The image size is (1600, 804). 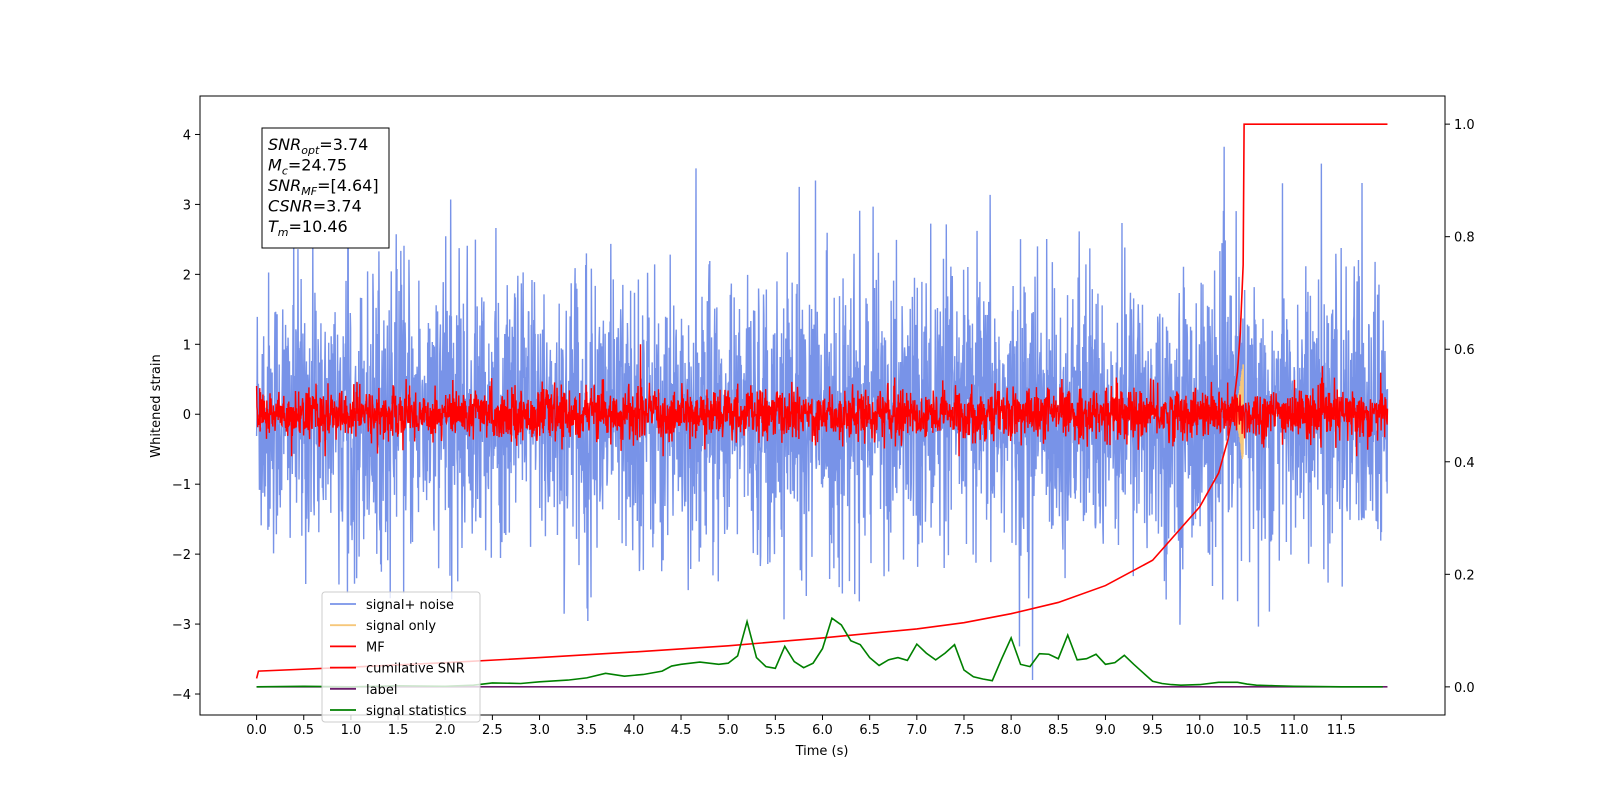 I want to click on y2-tick-label: 0.4, so click(x=1464, y=463).